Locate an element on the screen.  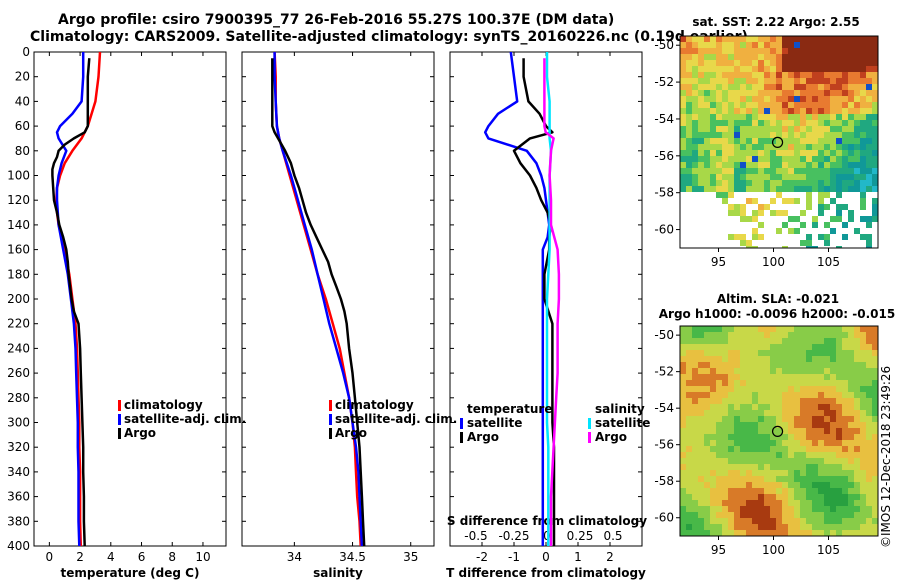
x-tick-label: 2 is located at coordinates (80, 557).